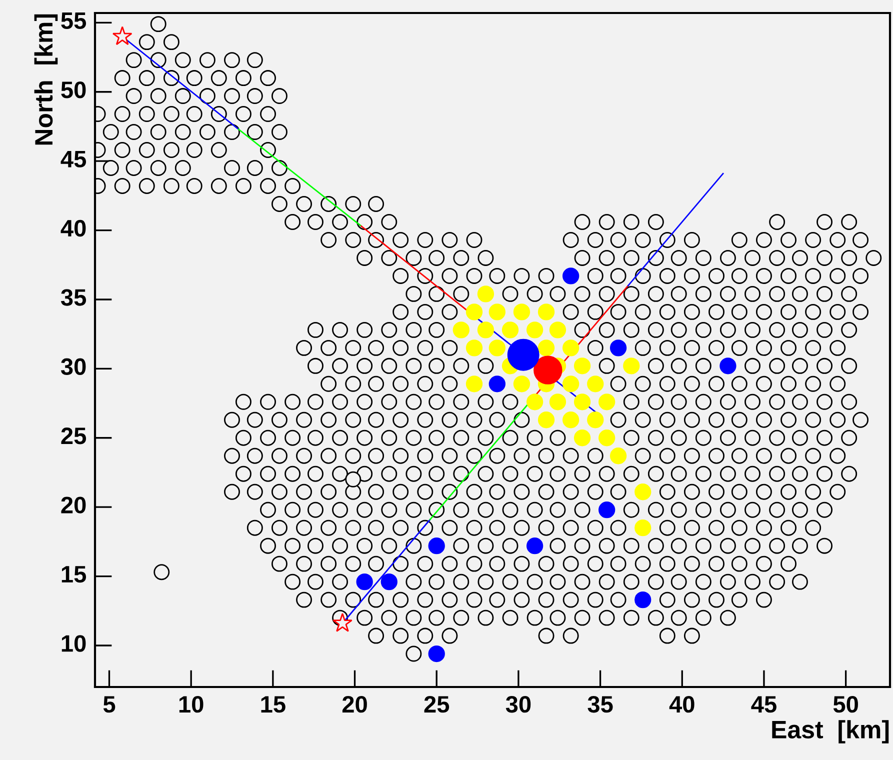 The image size is (893, 760). What do you see at coordinates (46, 79) in the screenshot?
I see `y-axis-title: North [km]` at bounding box center [46, 79].